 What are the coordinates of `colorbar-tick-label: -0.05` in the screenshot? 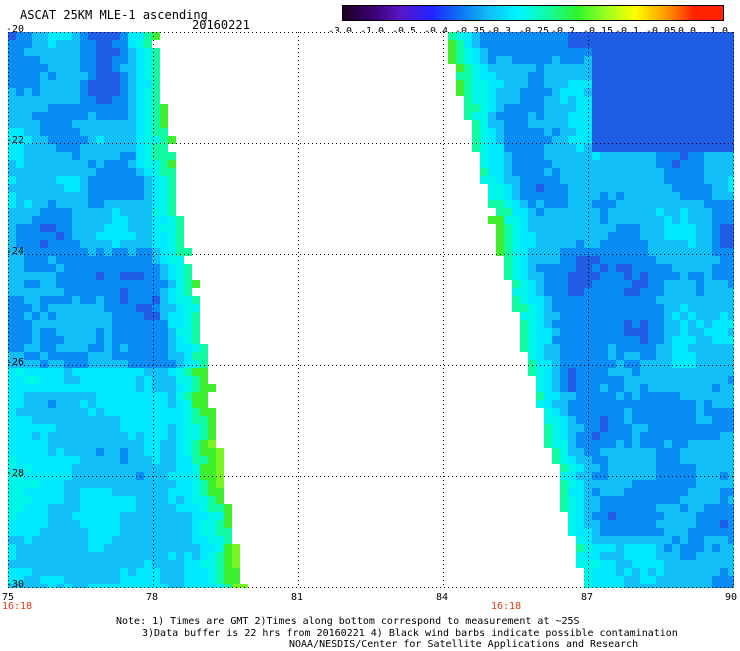 It's located at (661, 31).